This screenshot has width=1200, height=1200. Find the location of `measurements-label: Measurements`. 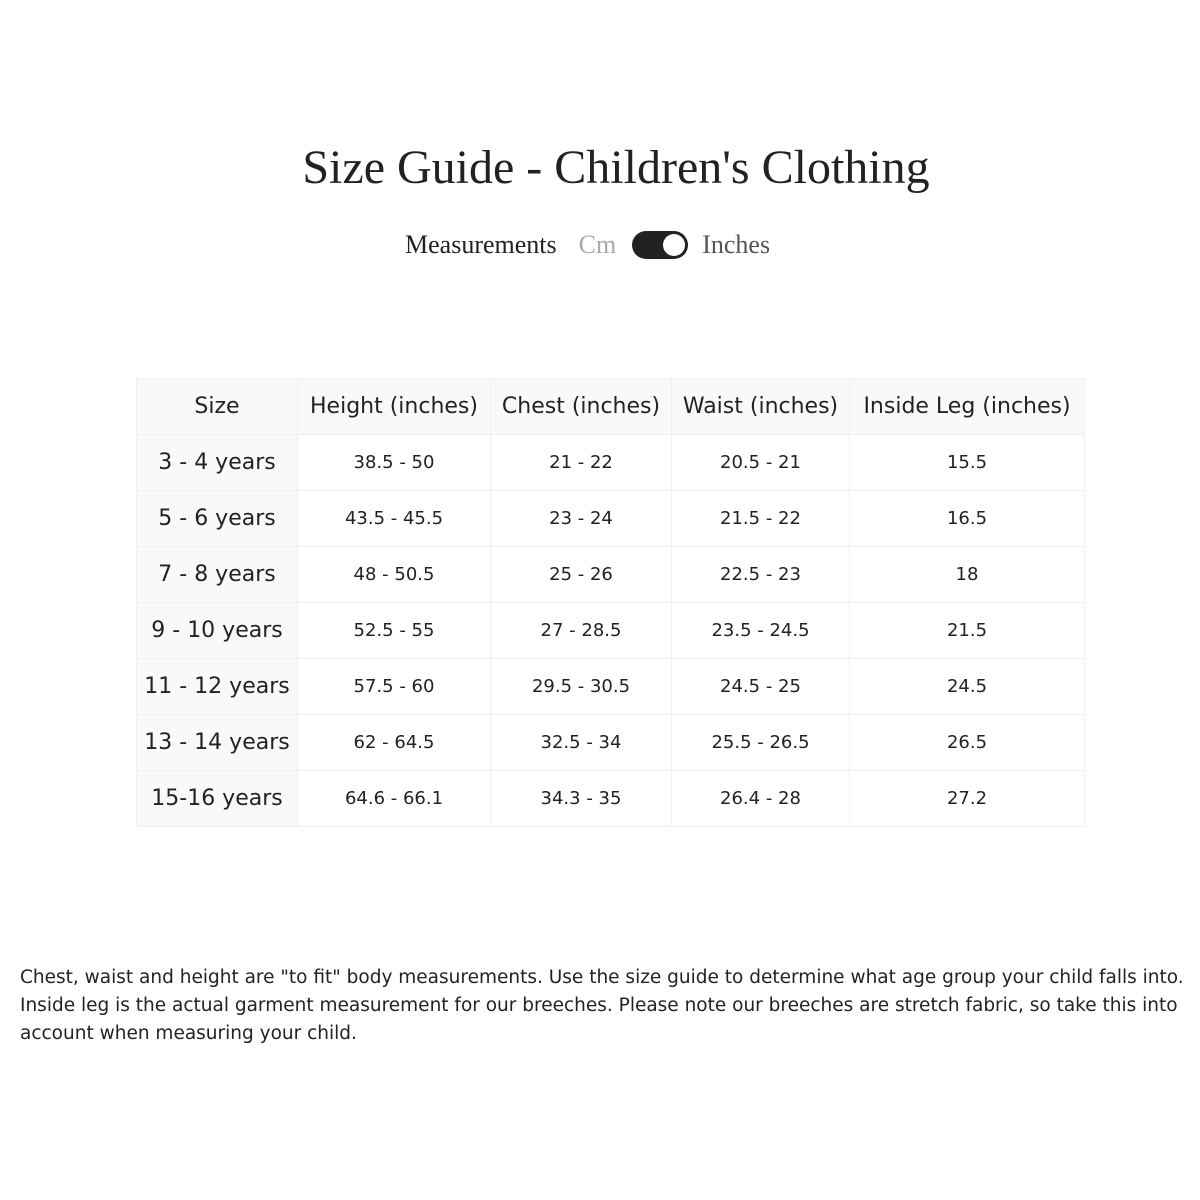

measurements-label: Measurements is located at coordinates (481, 244).